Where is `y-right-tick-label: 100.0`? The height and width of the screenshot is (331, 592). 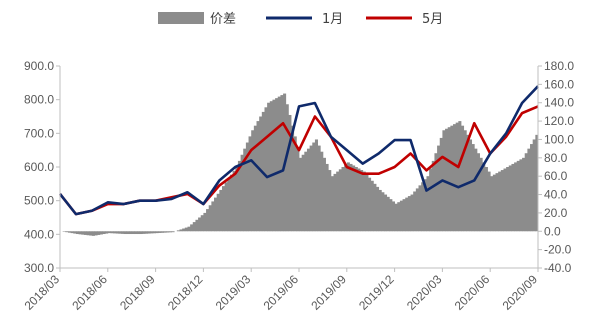 y-right-tick-label: 100.0 is located at coordinates (559, 139).